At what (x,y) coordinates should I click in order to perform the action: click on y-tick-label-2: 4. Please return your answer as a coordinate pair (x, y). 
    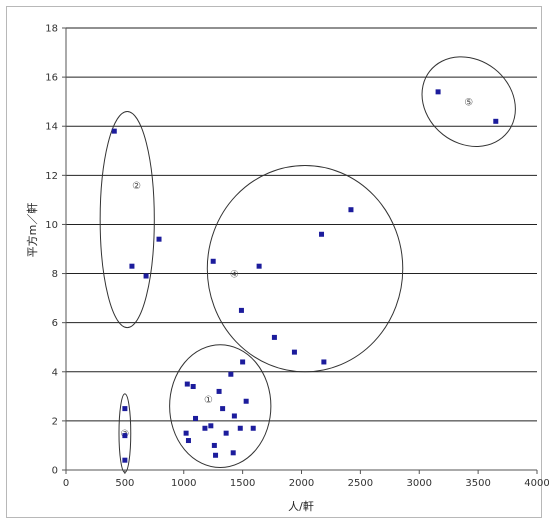
    Looking at the image, I should click on (55, 372).